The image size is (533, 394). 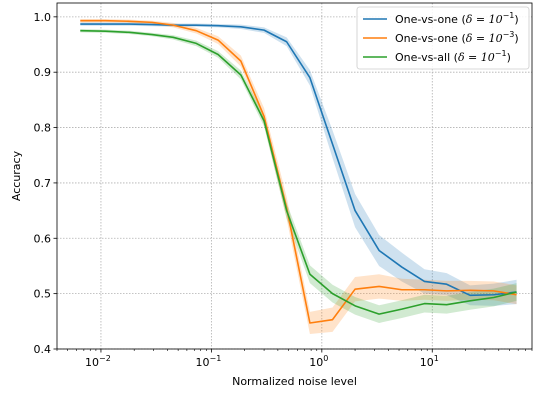 What do you see at coordinates (426, 57) in the screenshot?
I see `legend-entry-prefix: One-vs-all (` at bounding box center [426, 57].